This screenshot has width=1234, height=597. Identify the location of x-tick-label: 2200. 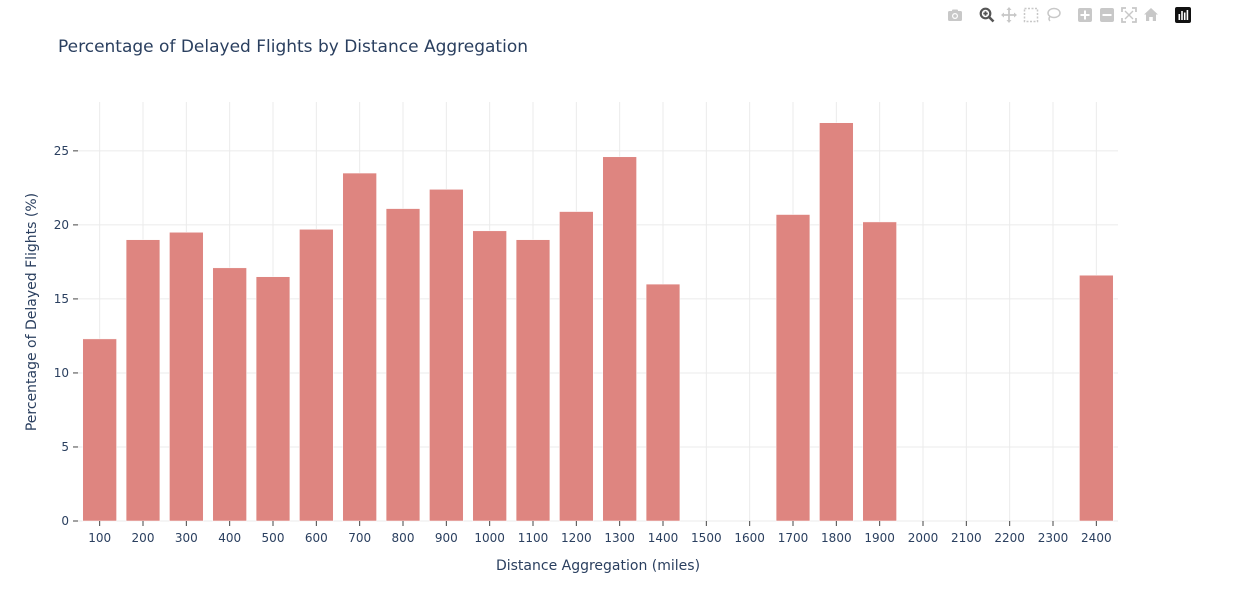
(1009, 538).